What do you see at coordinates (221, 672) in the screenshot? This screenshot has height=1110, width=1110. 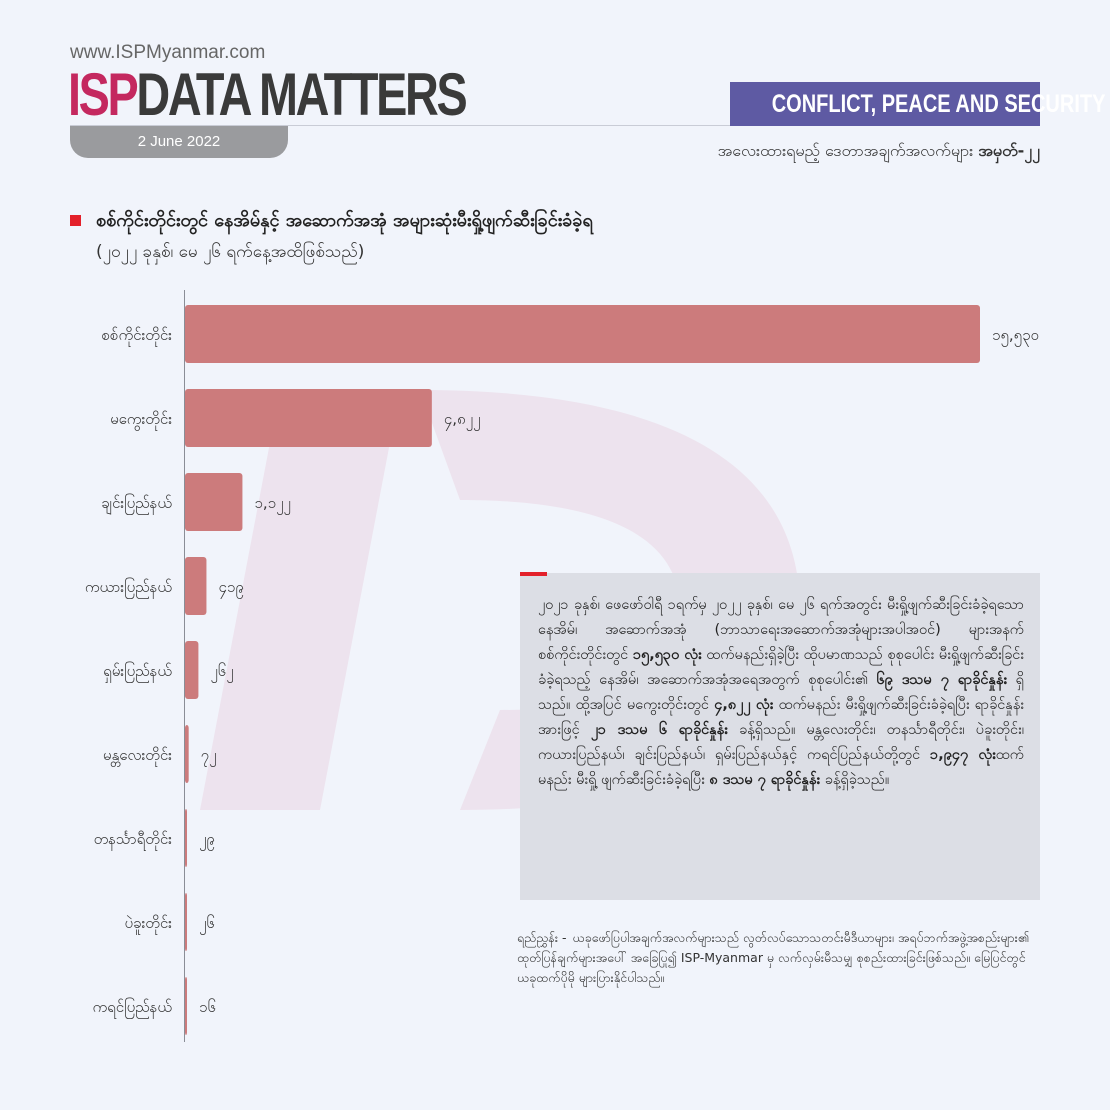 I see `value-label: ၂၆၂` at bounding box center [221, 672].